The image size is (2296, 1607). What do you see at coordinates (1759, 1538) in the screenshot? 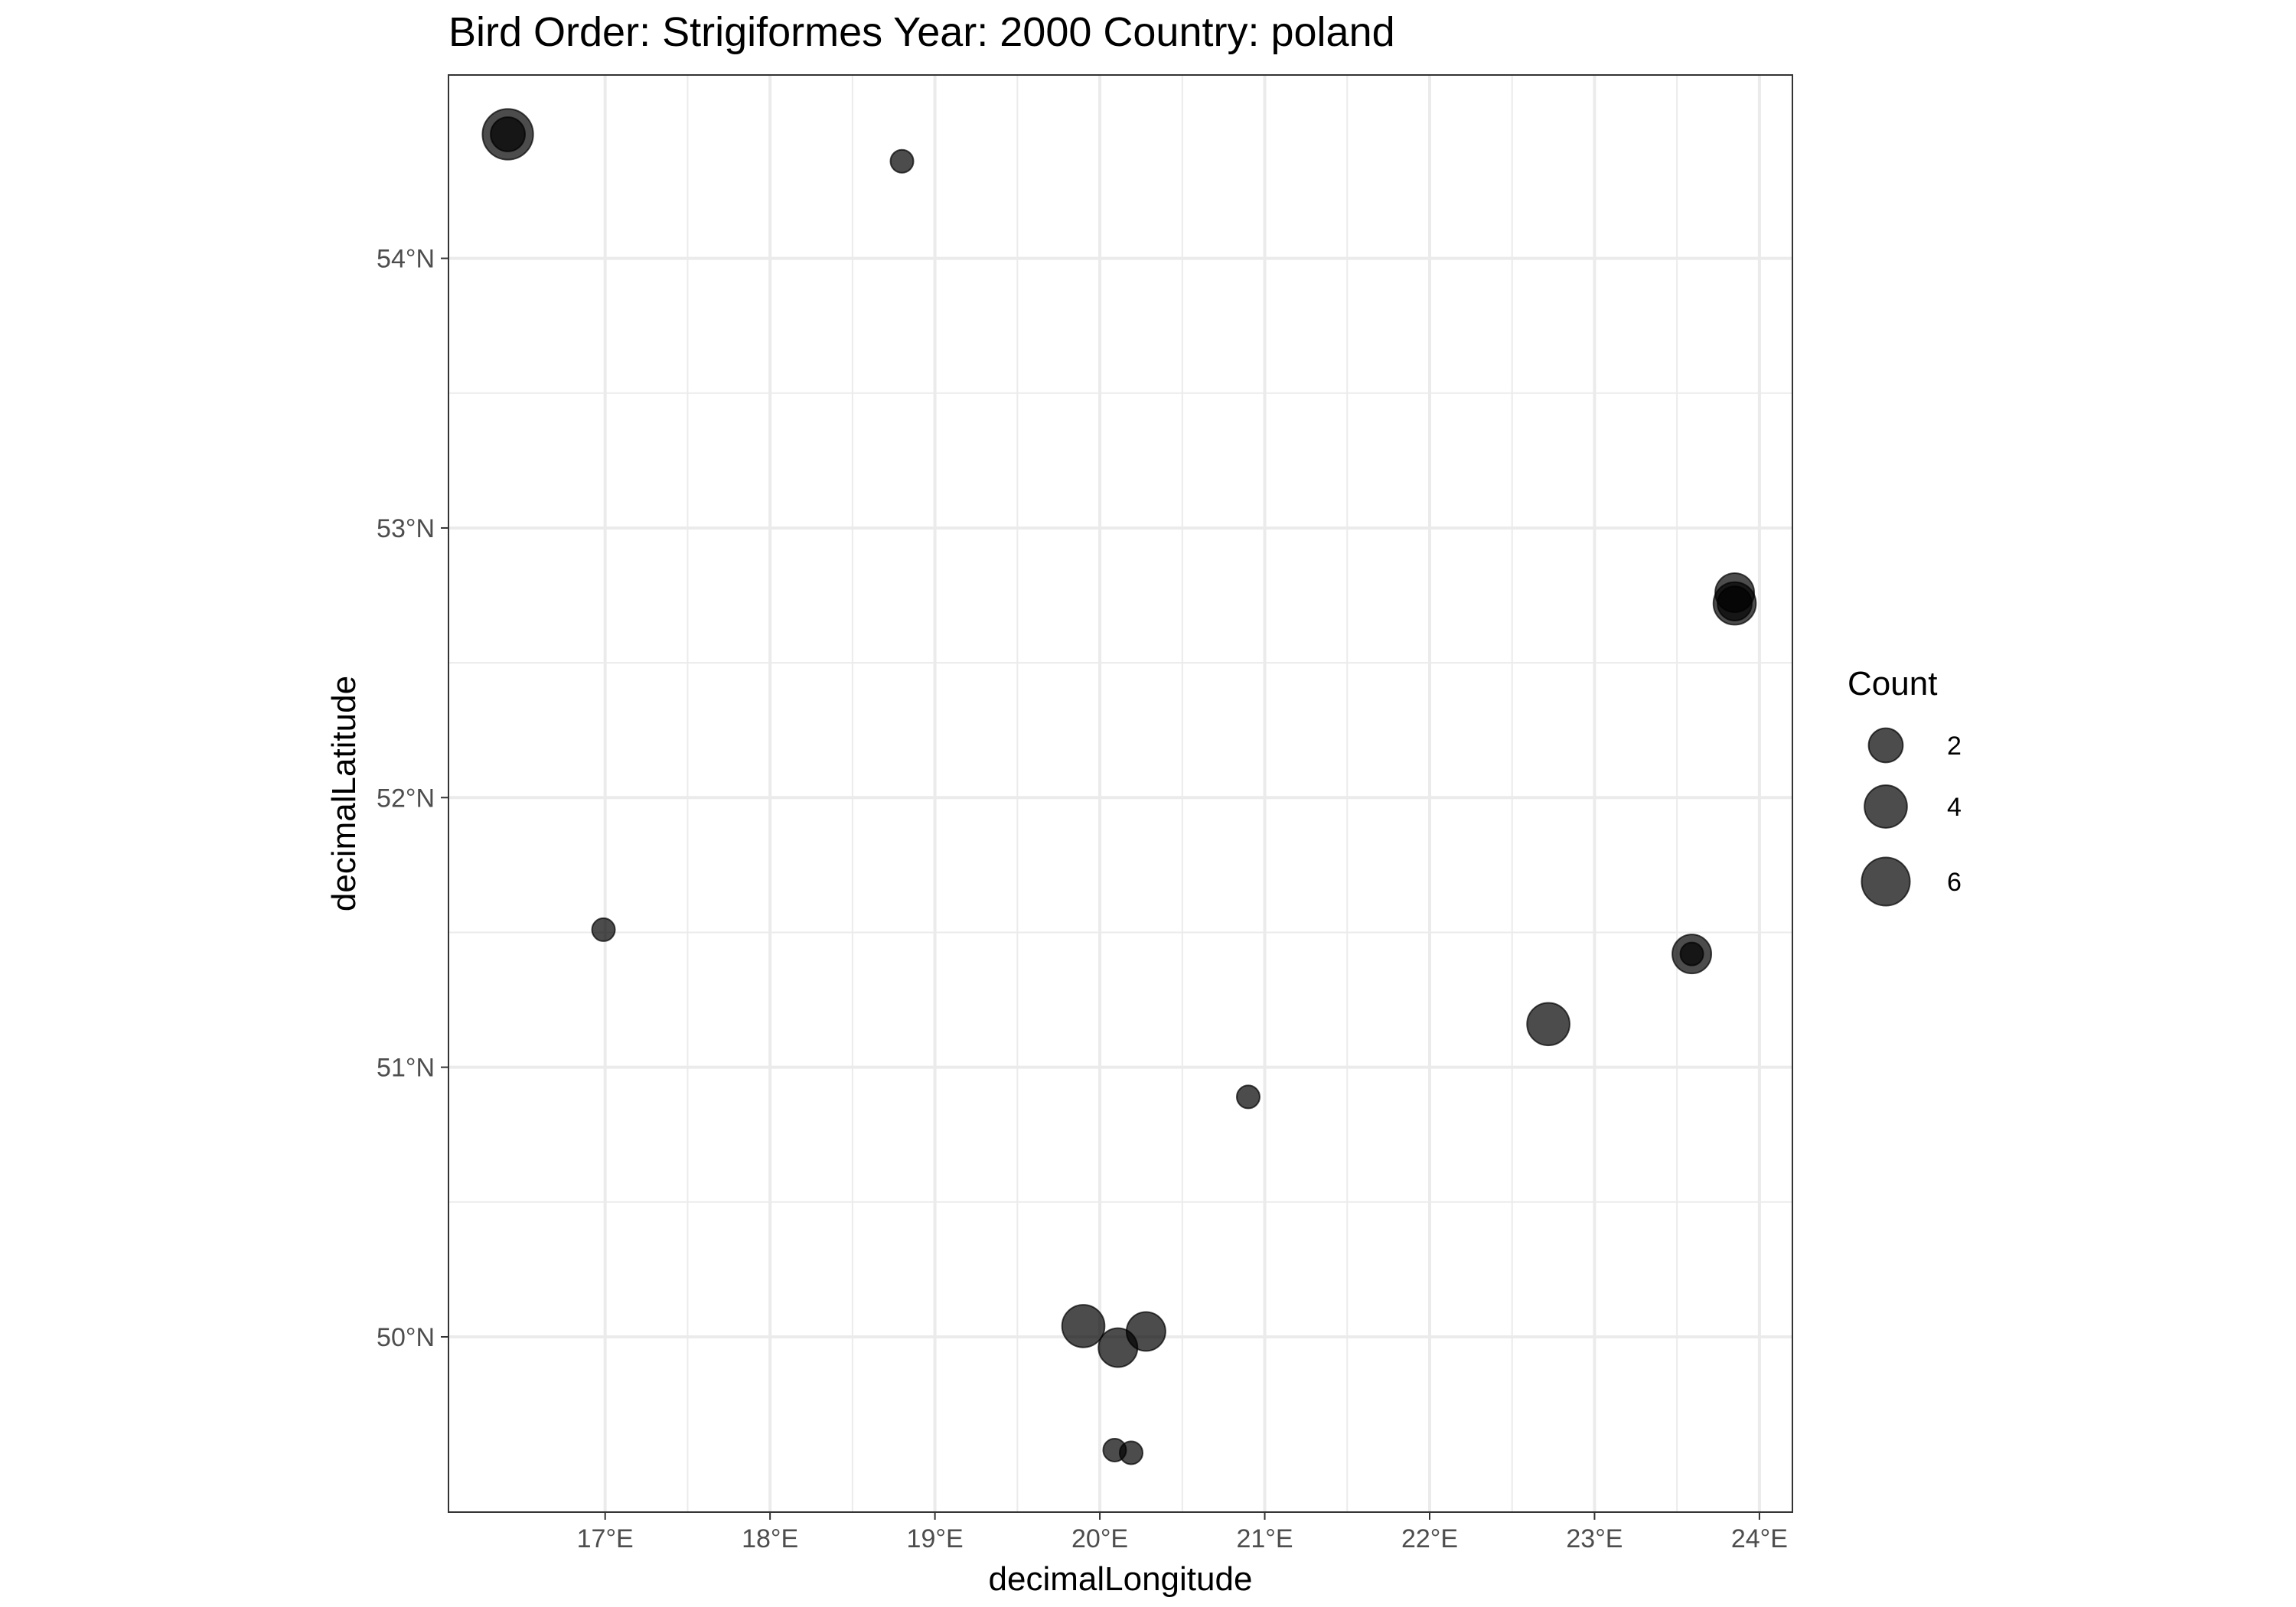
I see `x-tick-label: 24°E` at bounding box center [1759, 1538].